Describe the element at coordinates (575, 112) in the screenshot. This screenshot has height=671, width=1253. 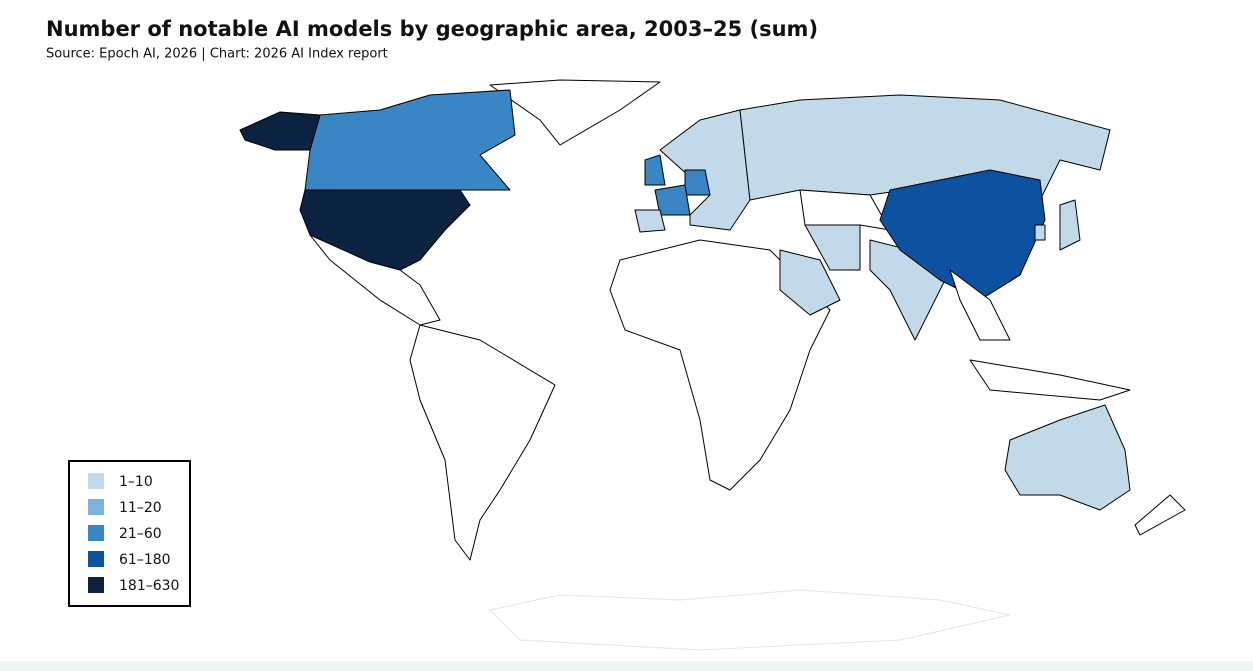
I see `greenland` at that location.